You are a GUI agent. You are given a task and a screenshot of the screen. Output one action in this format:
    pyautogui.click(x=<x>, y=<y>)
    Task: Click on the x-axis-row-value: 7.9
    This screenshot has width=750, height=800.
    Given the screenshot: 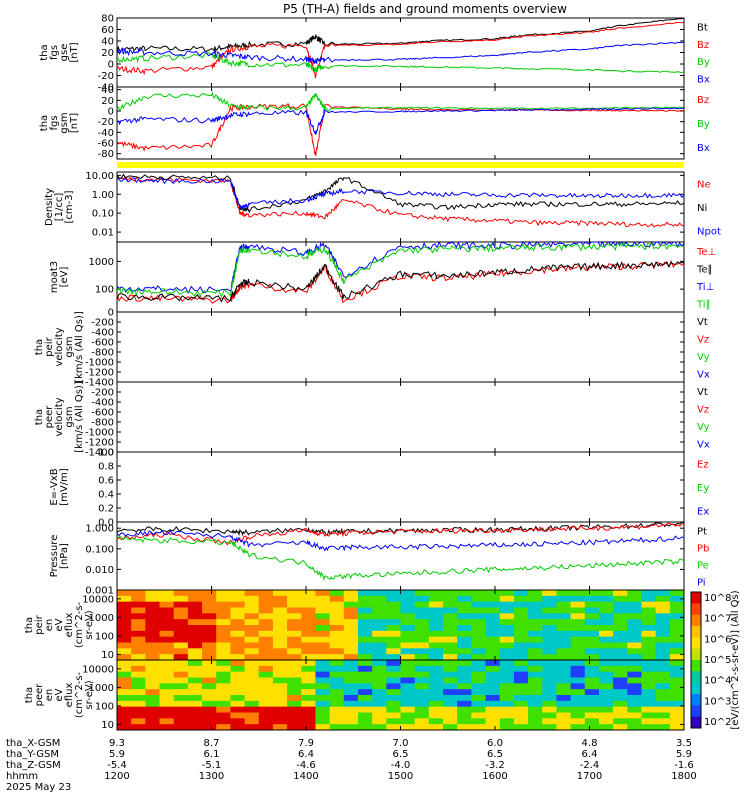 What is the action you would take?
    pyautogui.click(x=306, y=743)
    